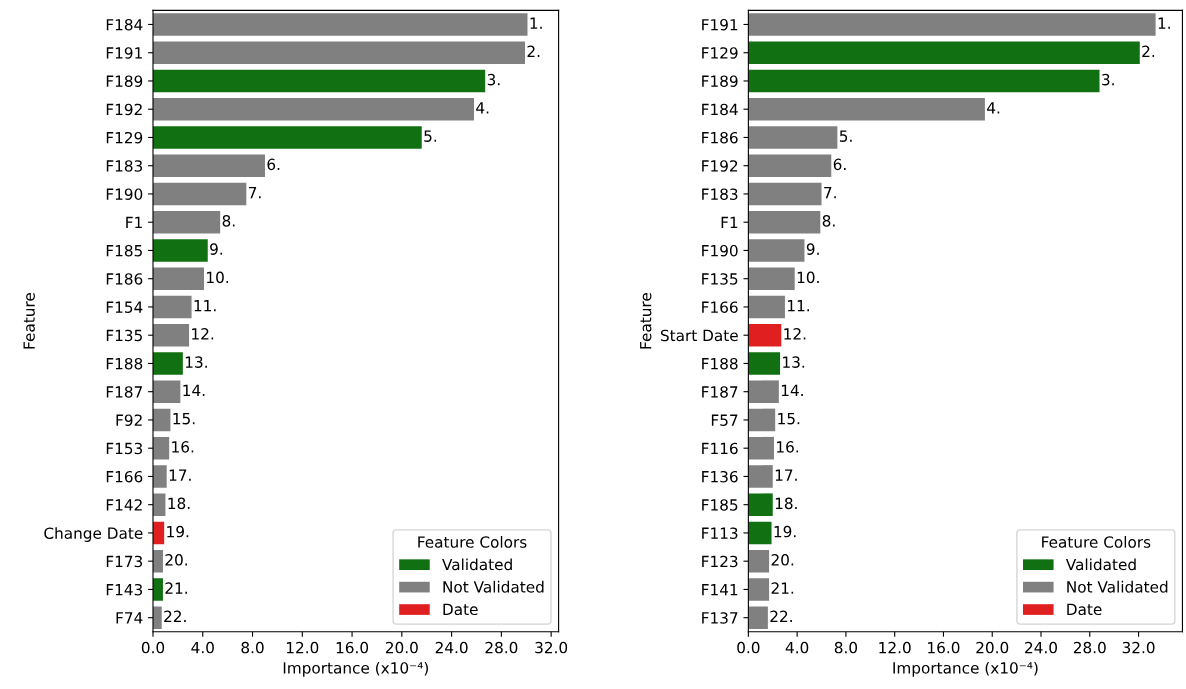 Image resolution: width=1186 pixels, height=689 pixels. I want to click on y-tick-label: F135, so click(720, 279).